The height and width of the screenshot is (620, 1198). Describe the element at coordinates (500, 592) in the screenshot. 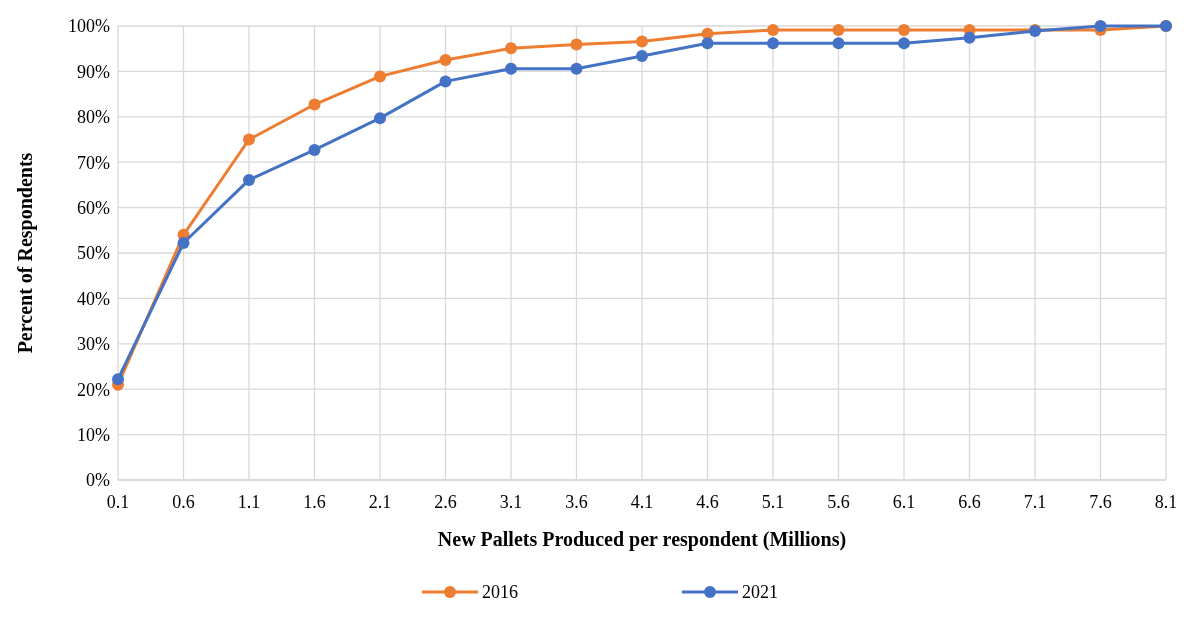

I see `legend-label: 2016` at that location.